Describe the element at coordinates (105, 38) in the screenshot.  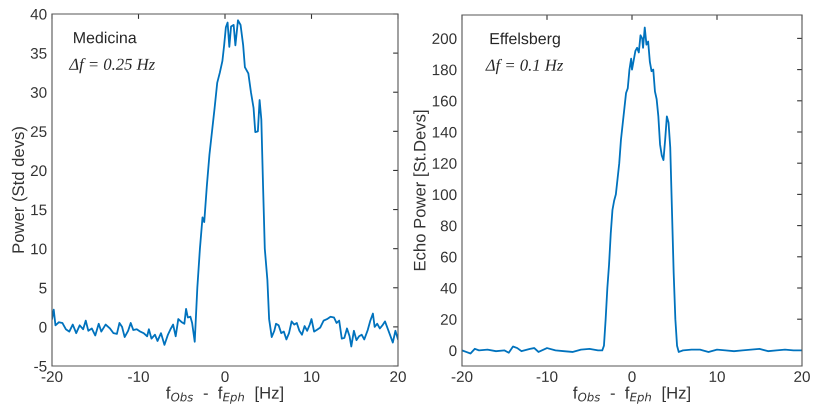
I see `annotation: Medicina` at that location.